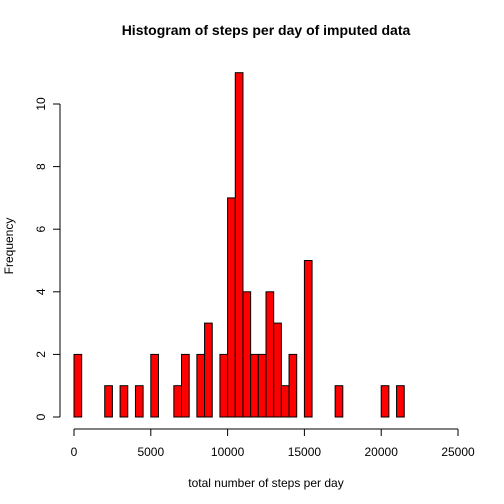 Image resolution: width=504 pixels, height=504 pixels. I want to click on y-tick-label: 4, so click(41, 291).